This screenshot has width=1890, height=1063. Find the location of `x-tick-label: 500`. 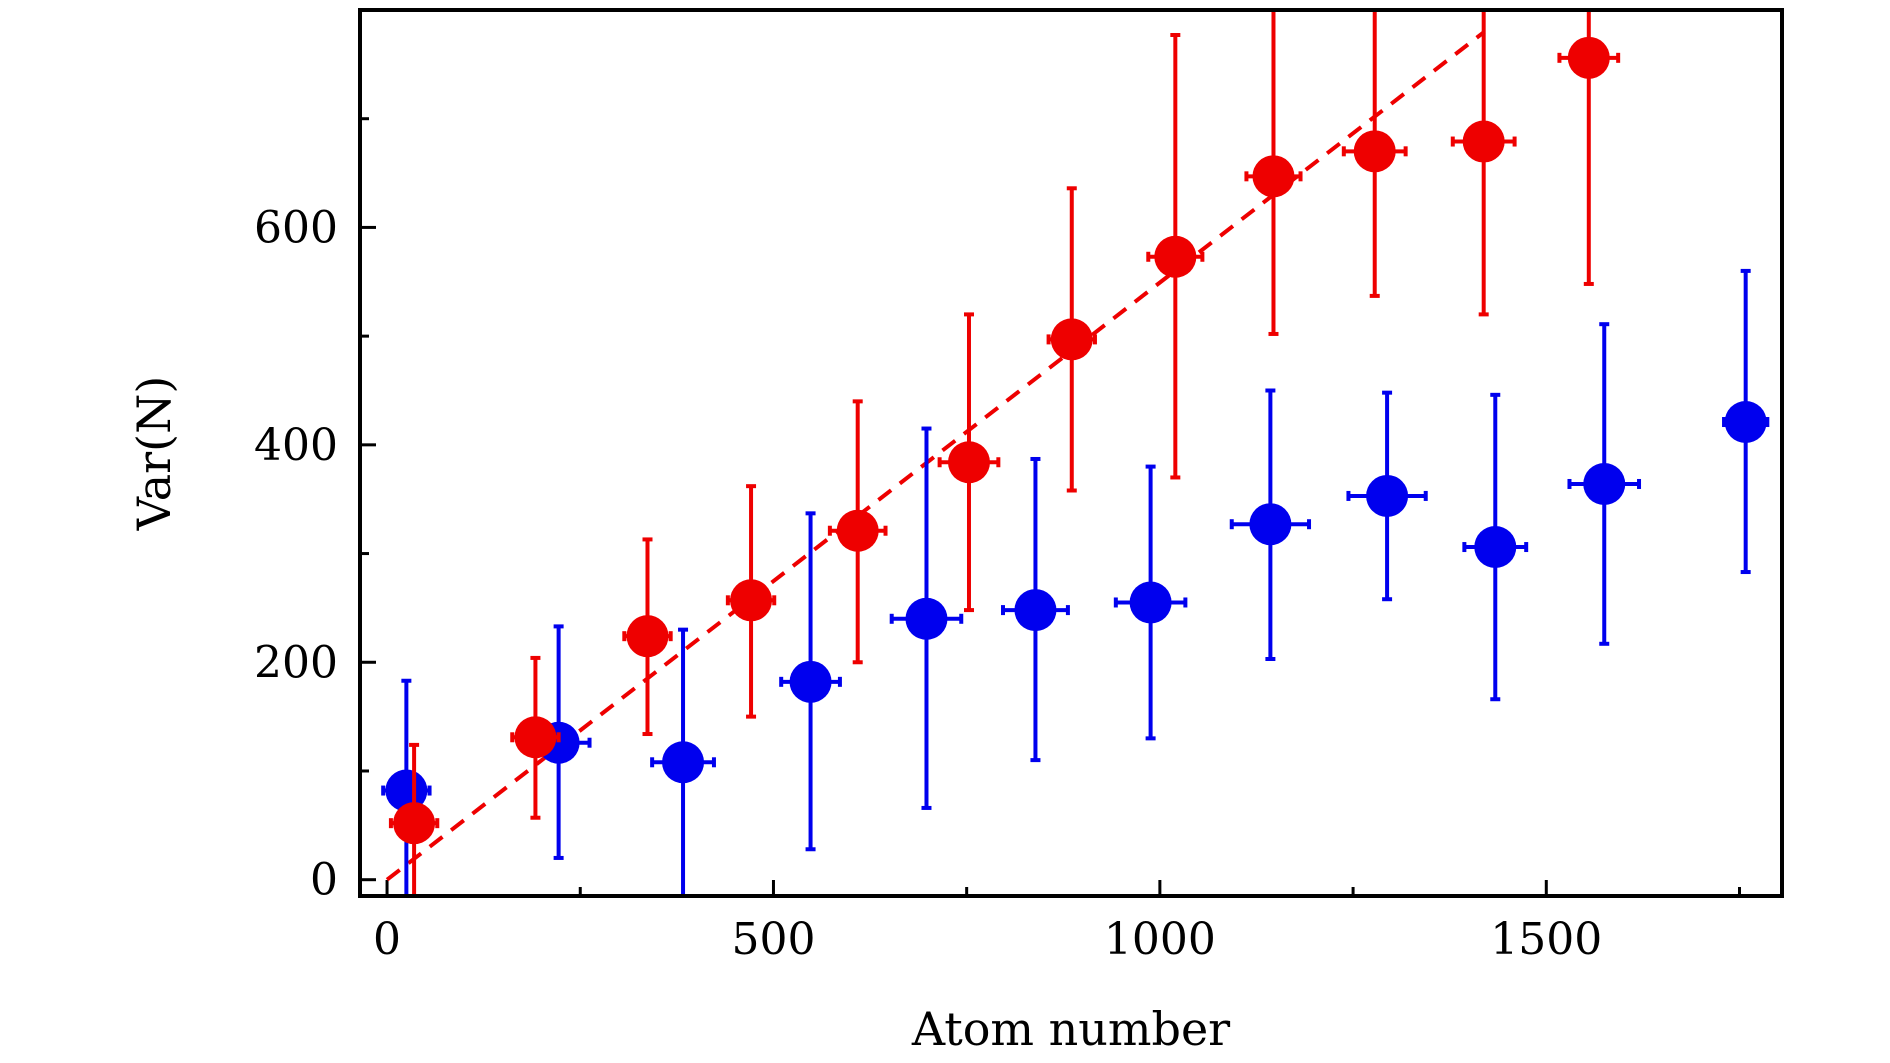

x-tick-label: 500 is located at coordinates (773, 939).